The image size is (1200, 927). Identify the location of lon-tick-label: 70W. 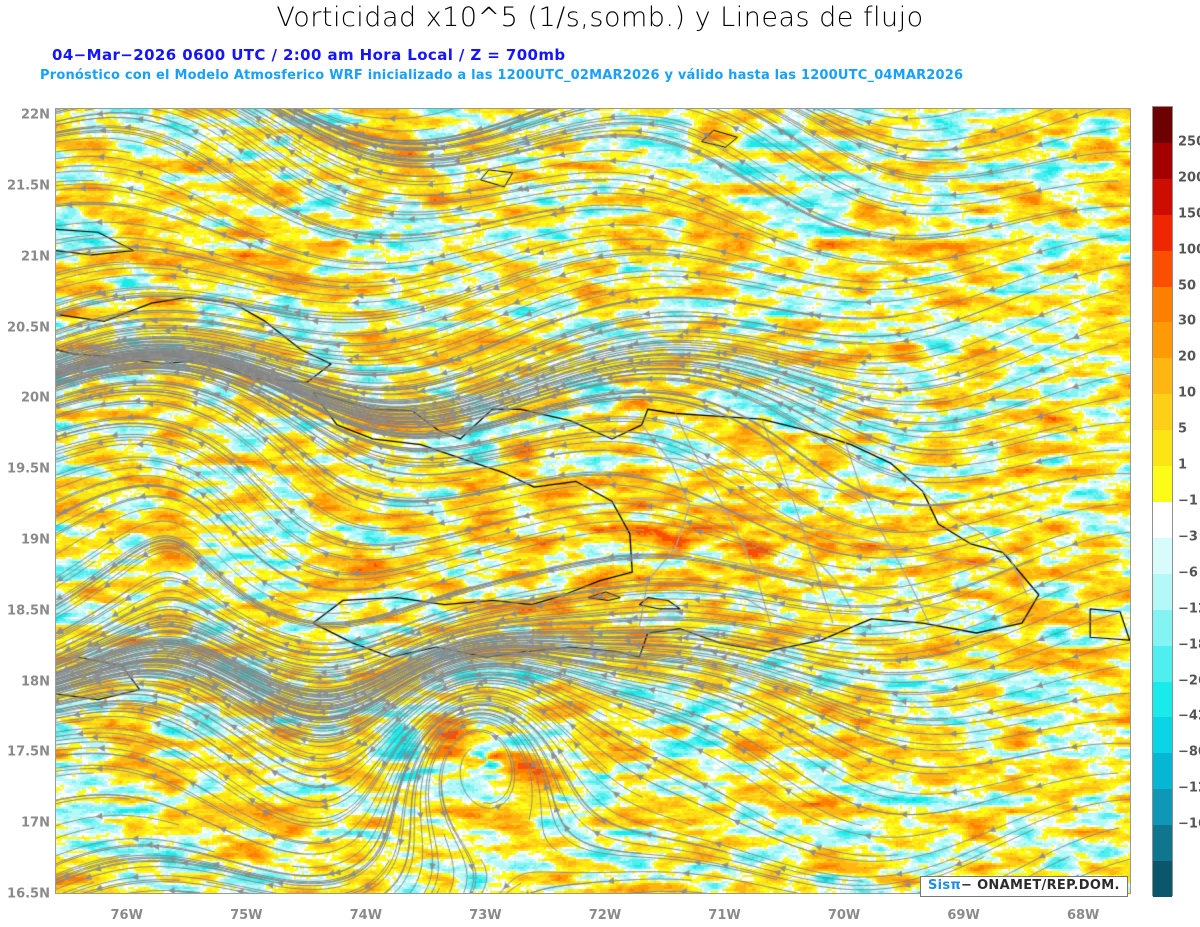
(844, 915).